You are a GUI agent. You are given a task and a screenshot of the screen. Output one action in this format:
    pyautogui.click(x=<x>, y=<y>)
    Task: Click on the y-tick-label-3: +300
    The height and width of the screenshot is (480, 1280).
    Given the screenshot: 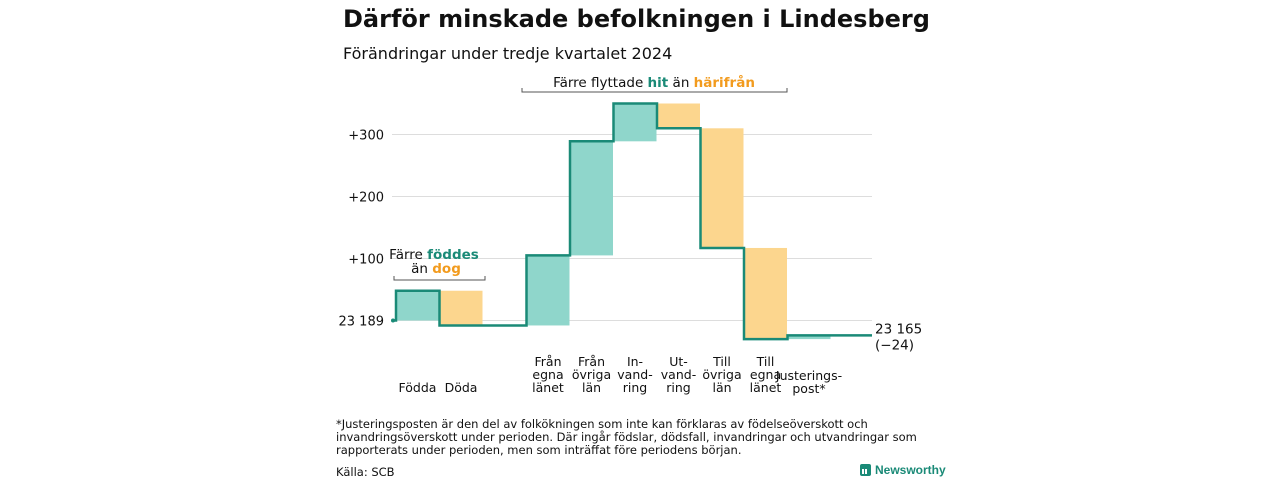 What is the action you would take?
    pyautogui.click(x=366, y=136)
    